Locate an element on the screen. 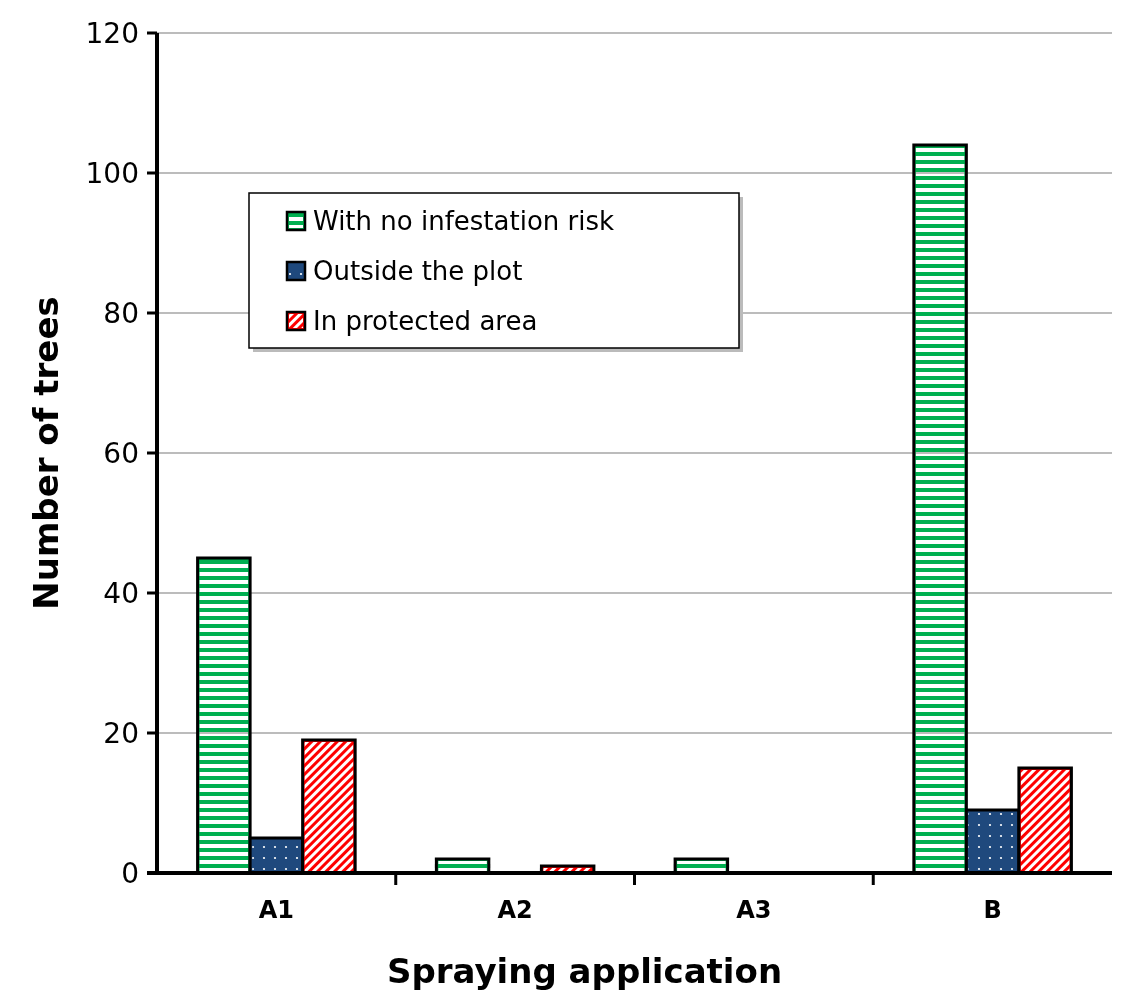 The image size is (1122, 1006). x-tick-label: A3 is located at coordinates (754, 910).